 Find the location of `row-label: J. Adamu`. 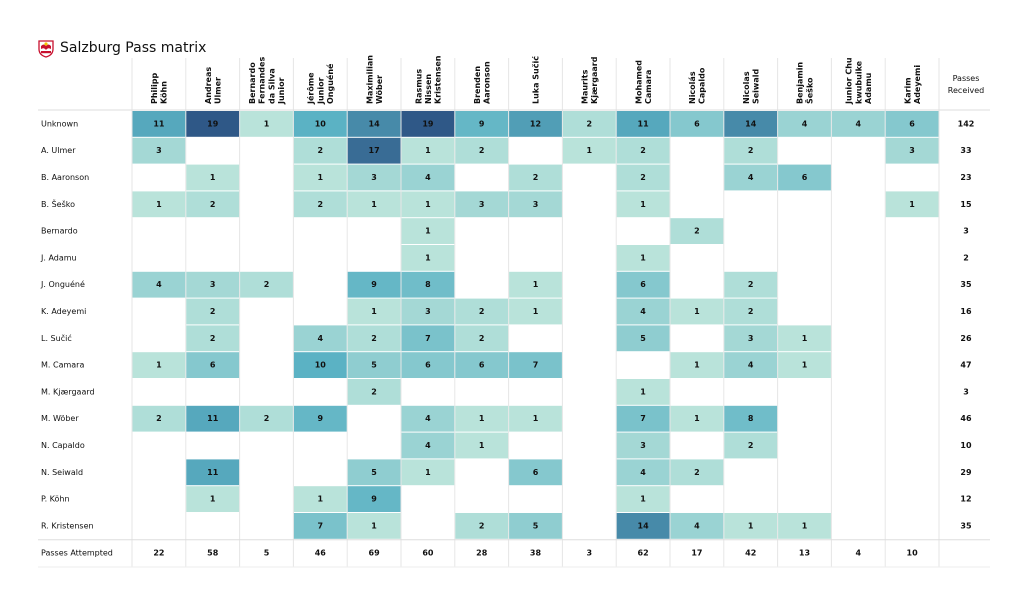

row-label: J. Adamu is located at coordinates (58, 257).